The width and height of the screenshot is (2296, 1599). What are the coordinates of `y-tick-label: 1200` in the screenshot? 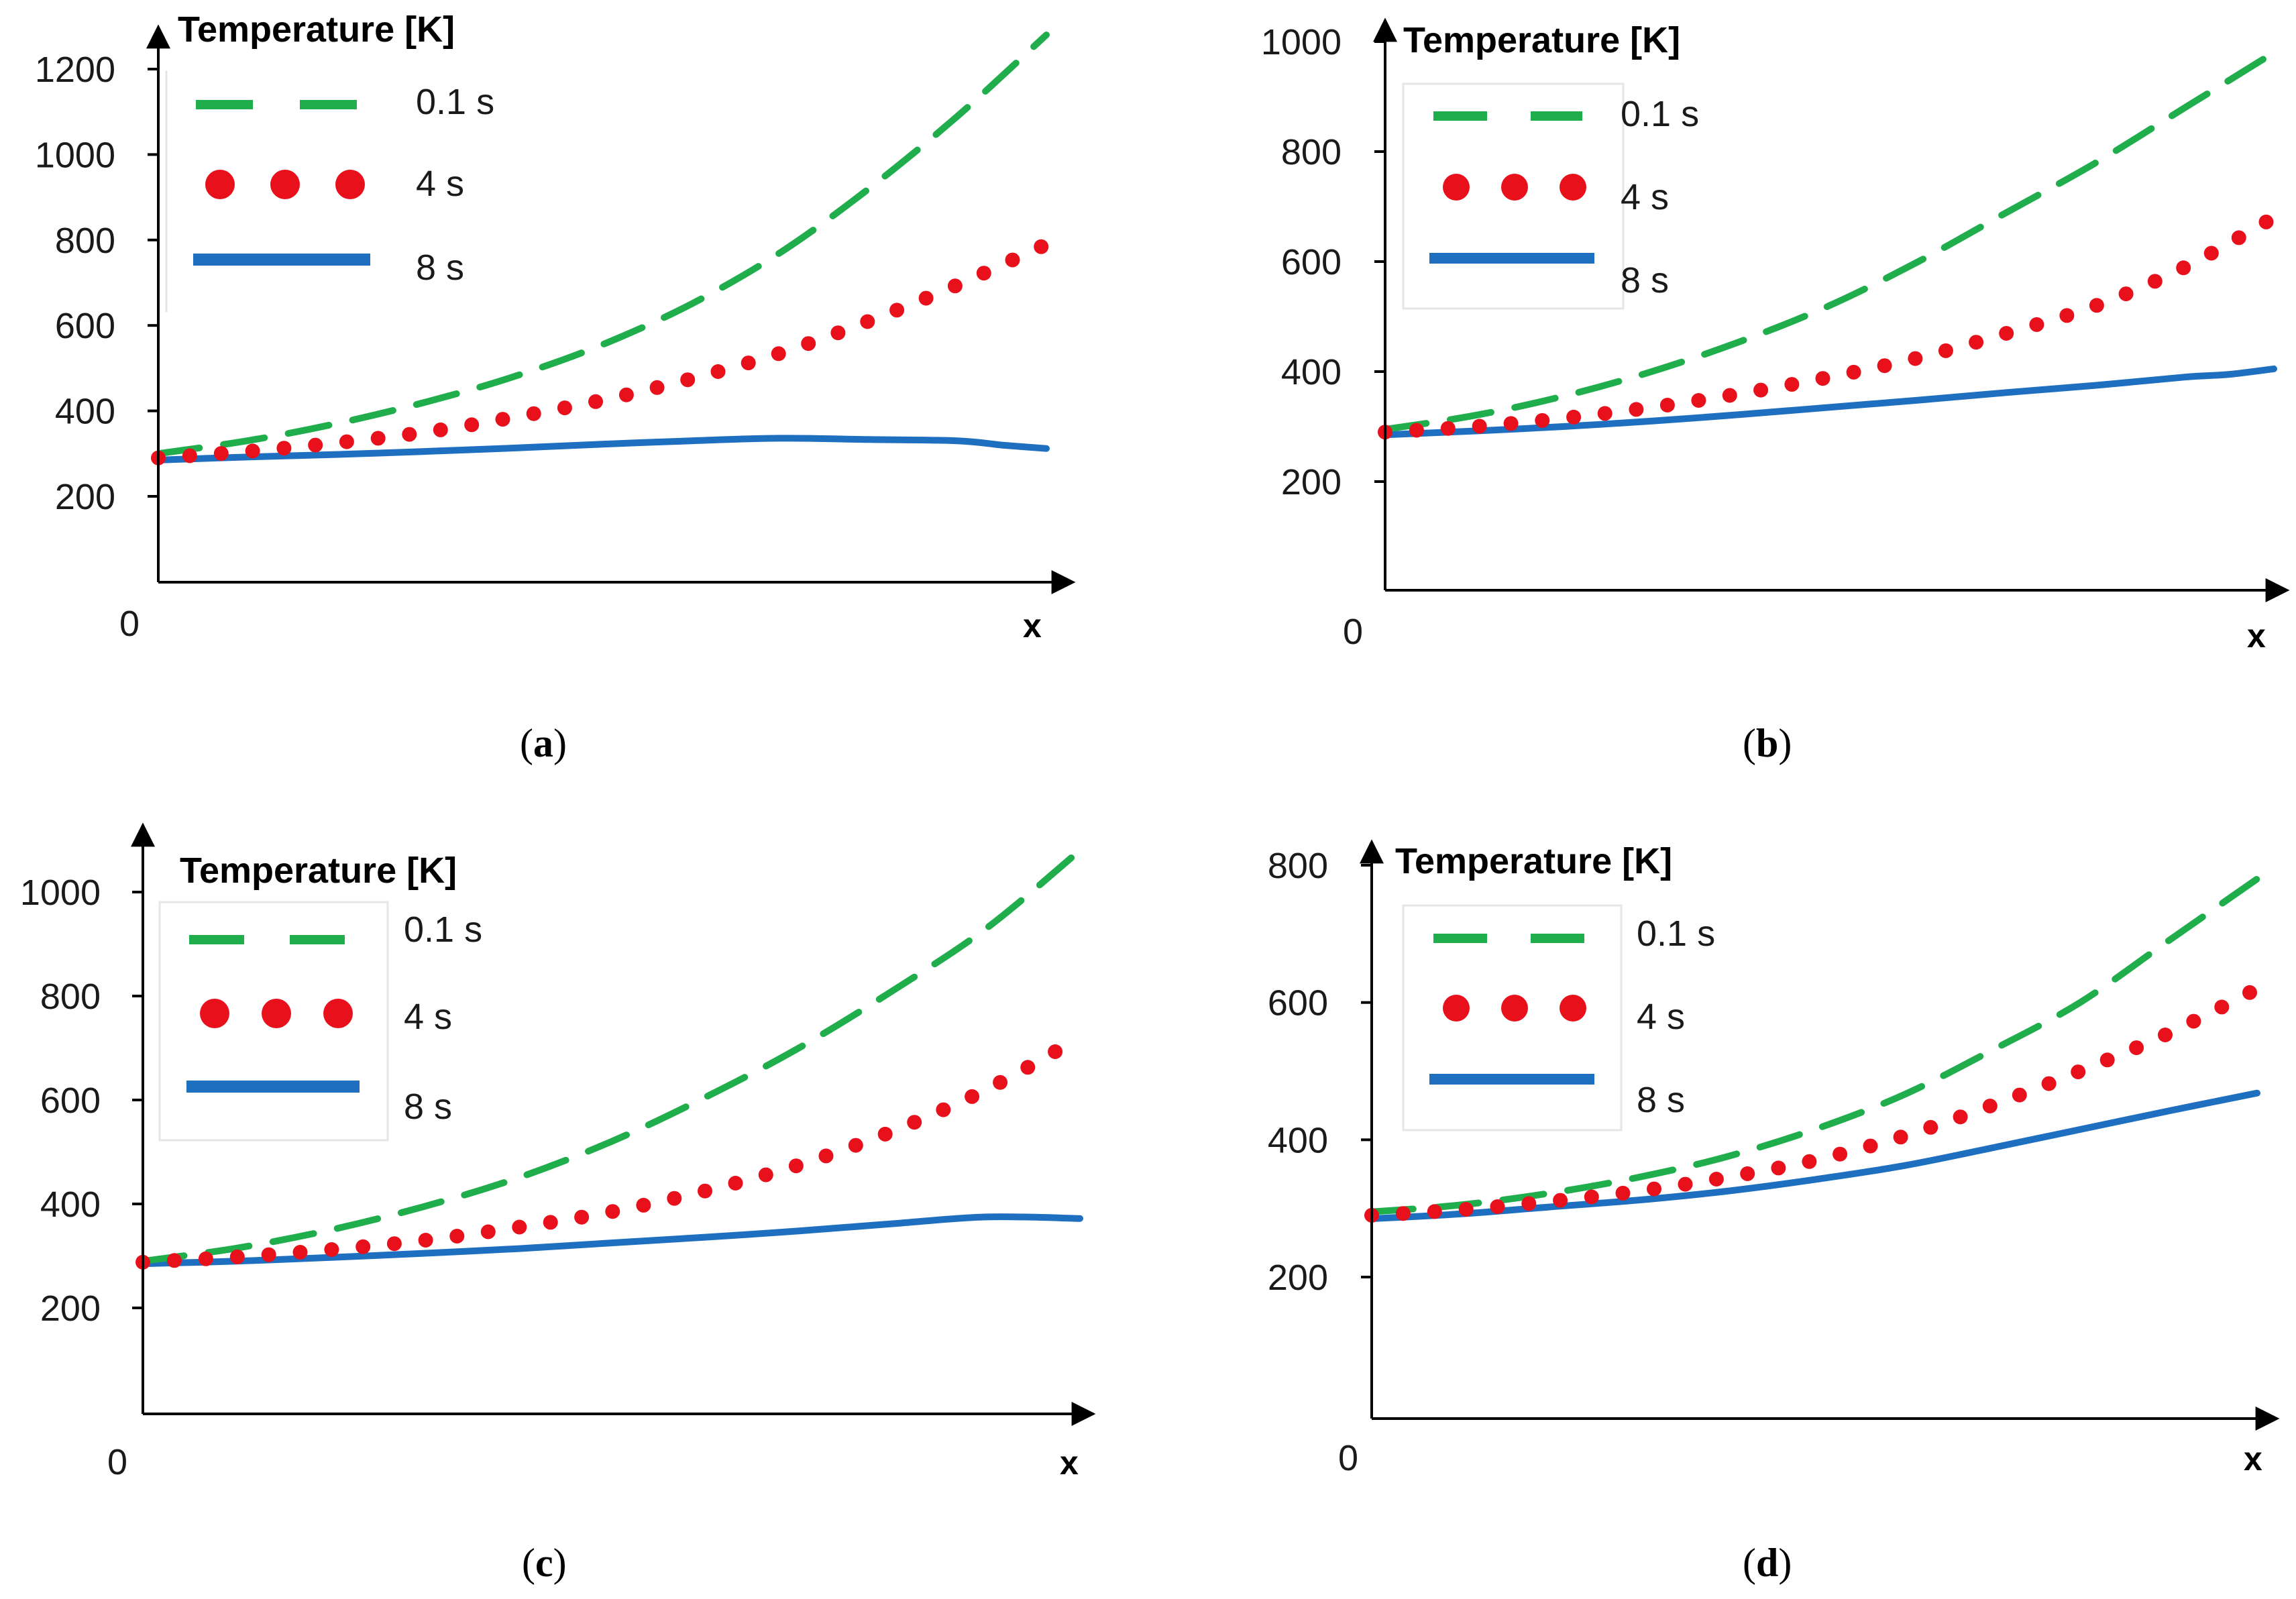 It's located at (75, 70).